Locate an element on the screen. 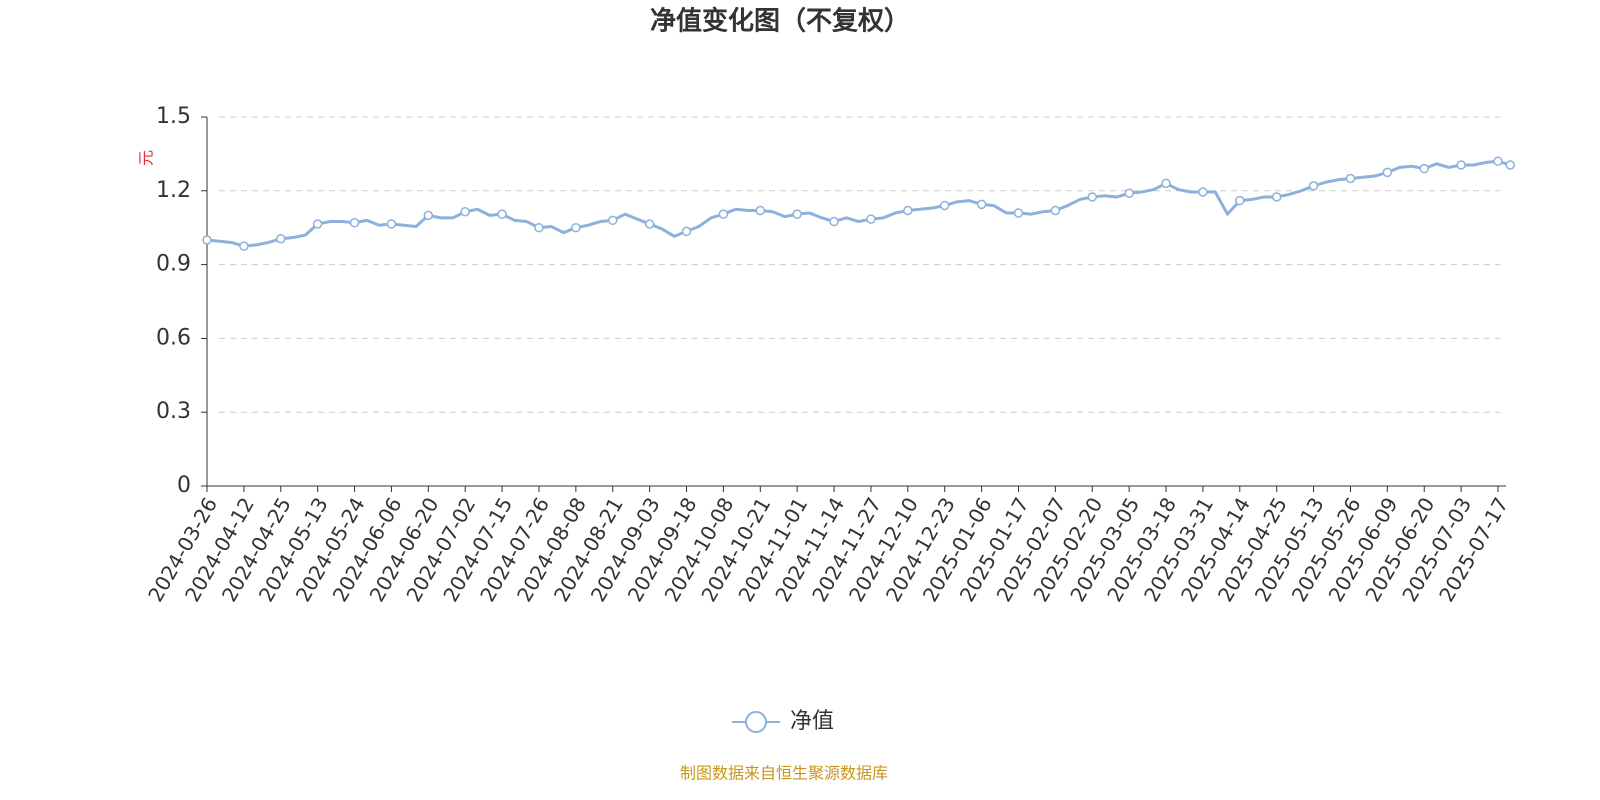 The width and height of the screenshot is (1600, 800). legend-label: 净值 is located at coordinates (812, 721).